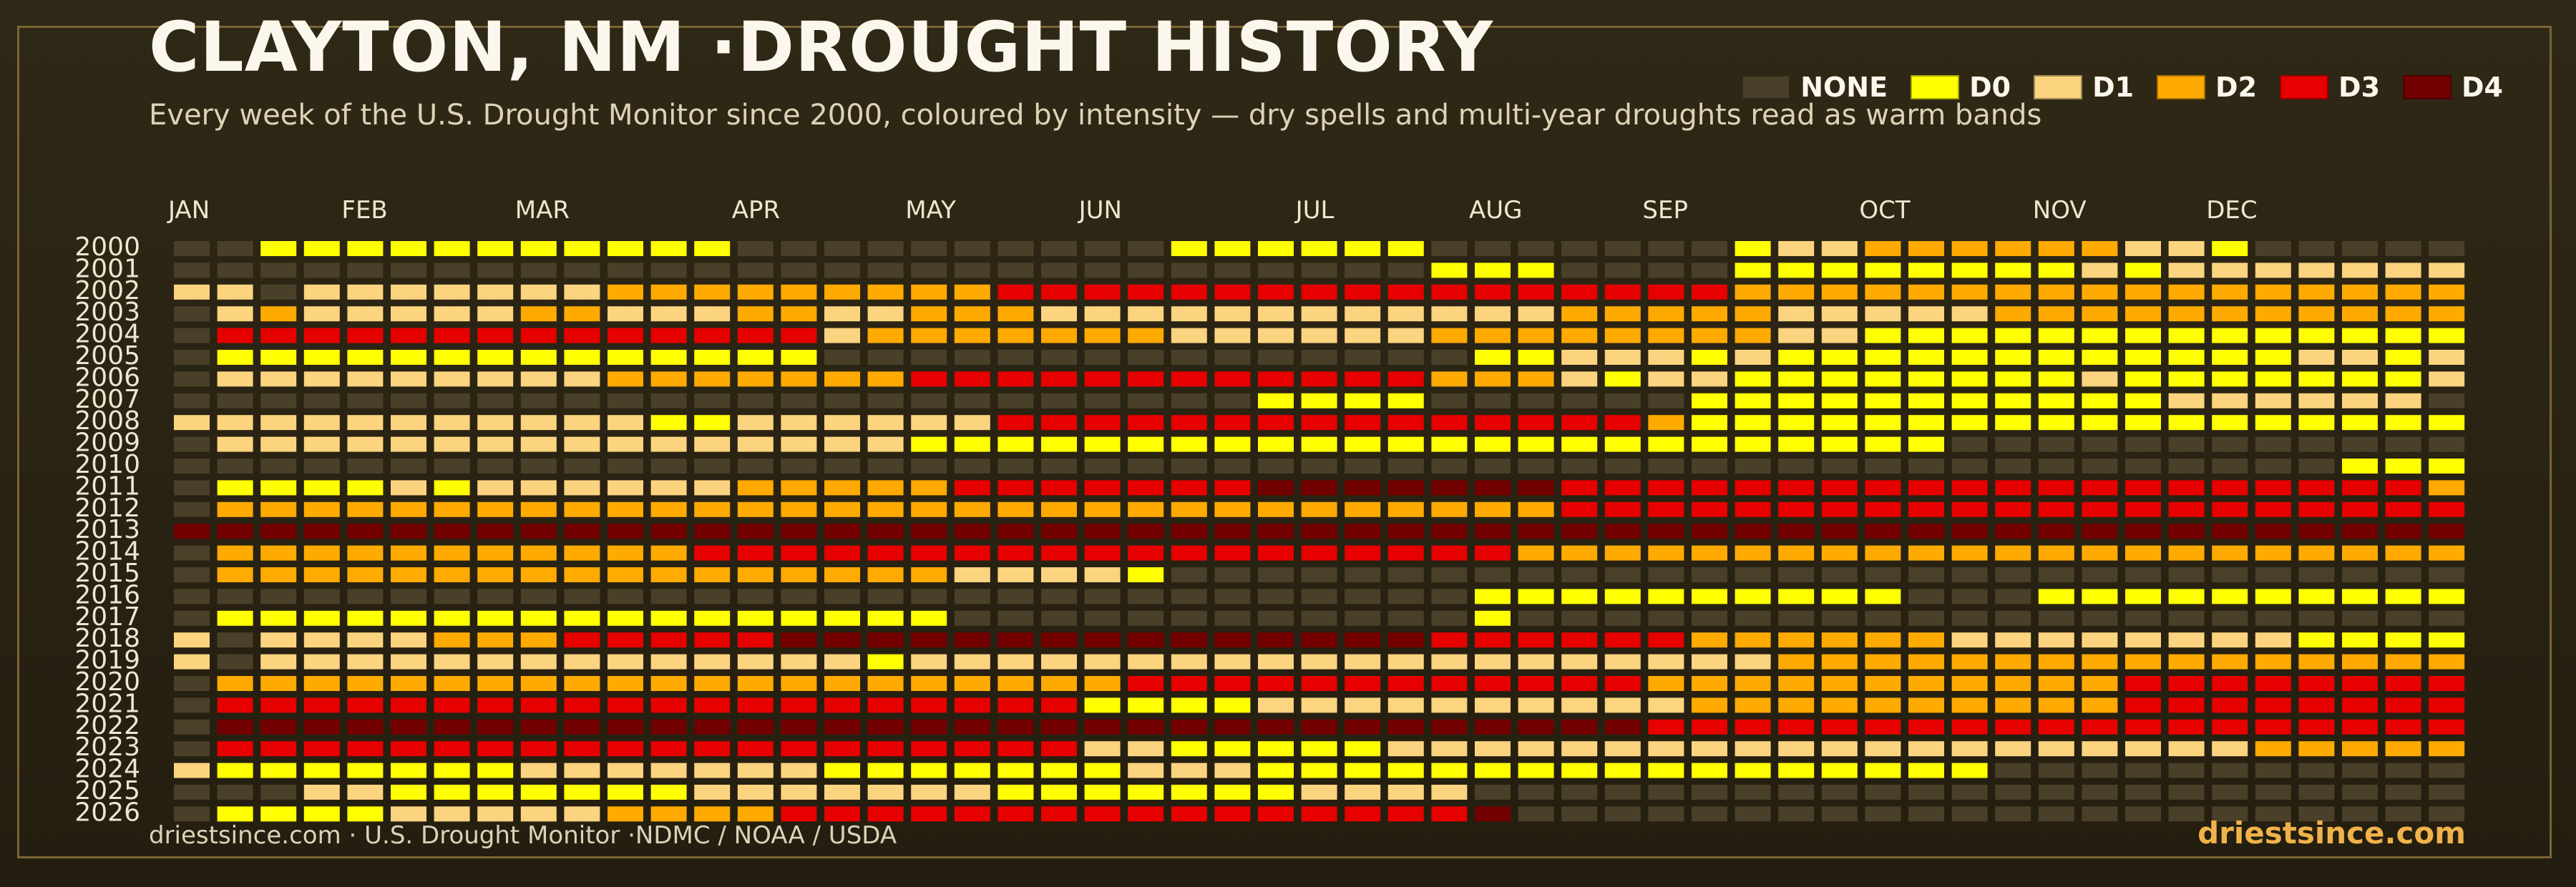 The image size is (2576, 887). Describe the element at coordinates (1579, 248) in the screenshot. I see `week-cell-2000-w33` at that location.